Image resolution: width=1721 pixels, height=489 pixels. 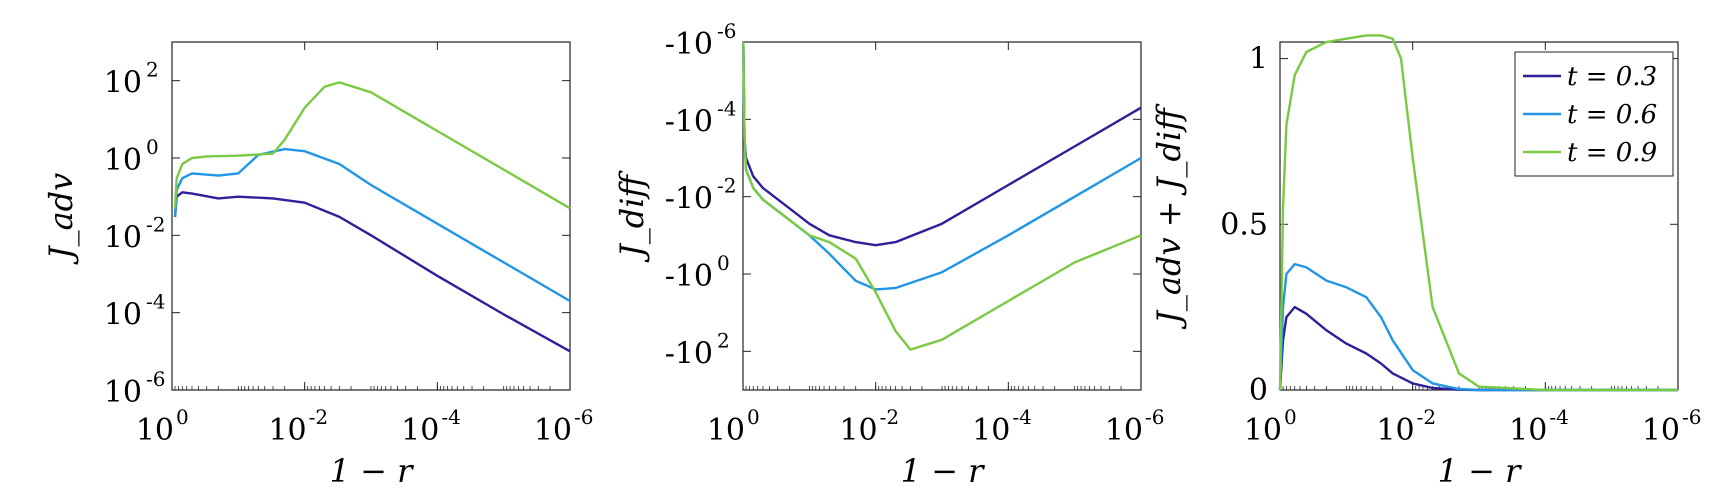 I want to click on legend: t = 0.3 t = 0.6 t = 0.9, so click(x=1594, y=114).